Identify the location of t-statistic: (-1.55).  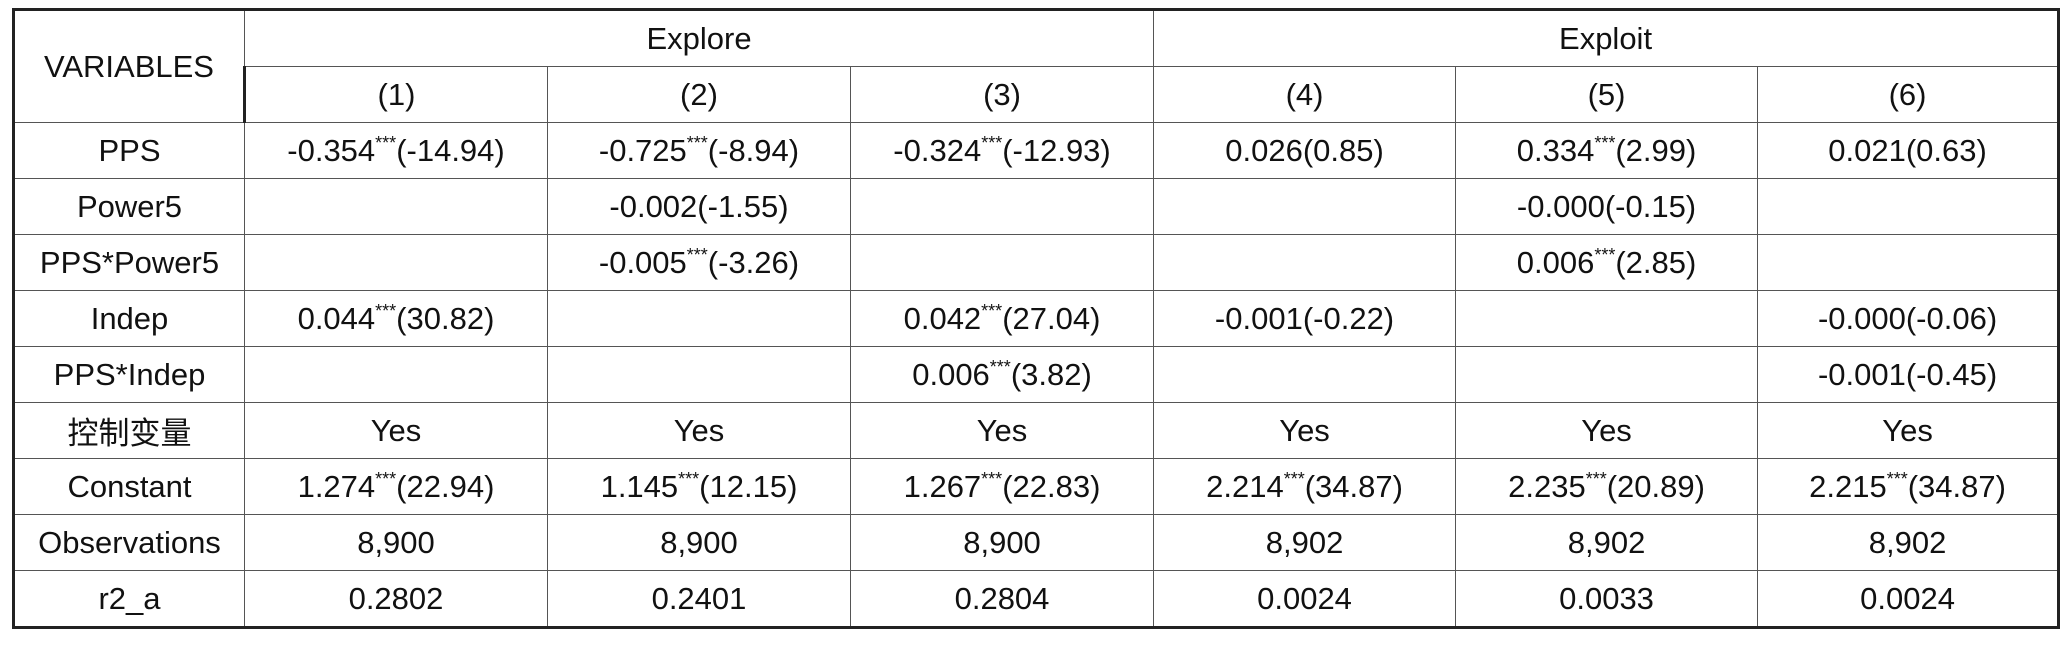
(743, 206).